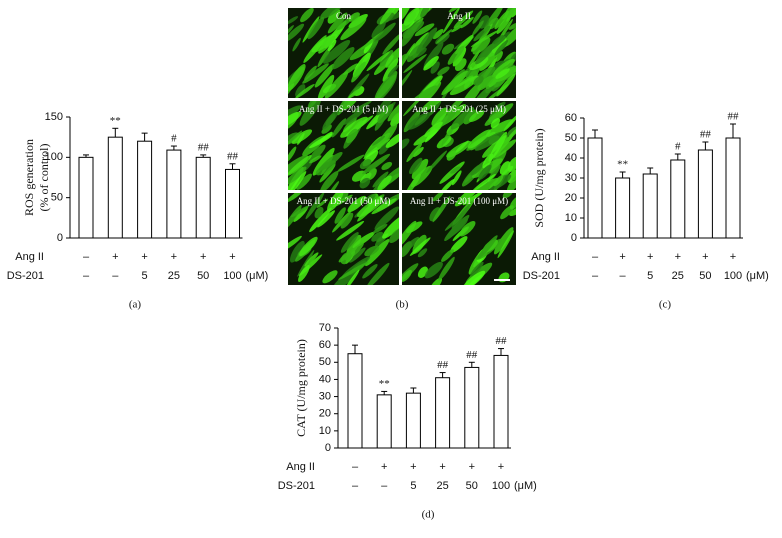 The width and height of the screenshot is (782, 538). Describe the element at coordinates (384, 384) in the screenshot. I see `significance-label: **` at that location.